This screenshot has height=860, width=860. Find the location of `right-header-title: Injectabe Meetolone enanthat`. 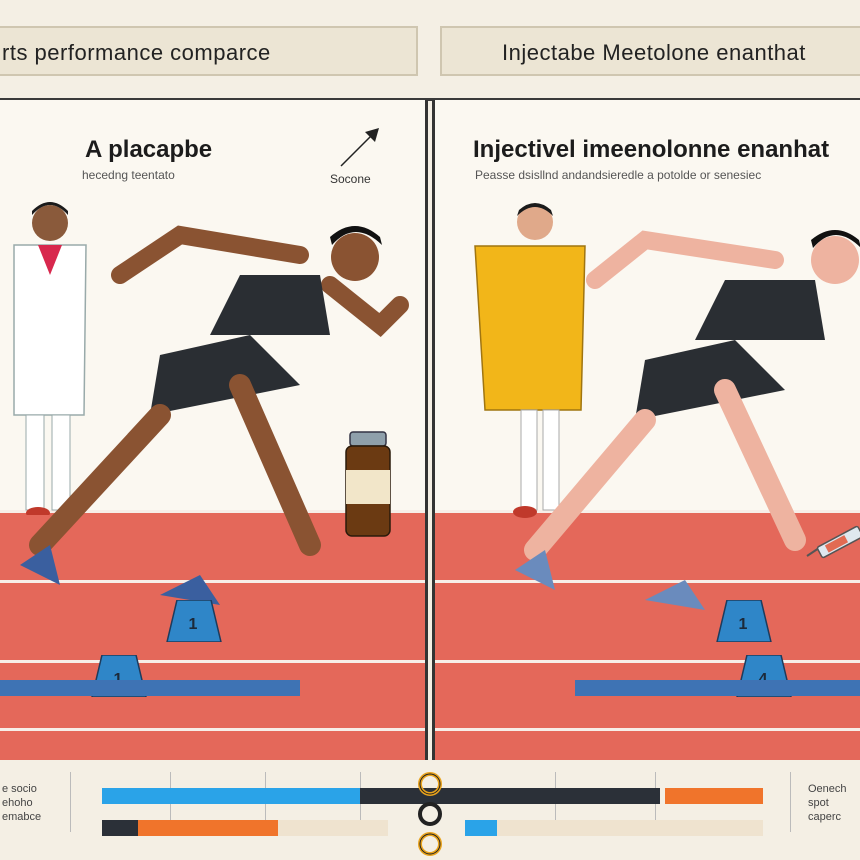

right-header-title: Injectabe Meetolone enanthat is located at coordinates (654, 52).